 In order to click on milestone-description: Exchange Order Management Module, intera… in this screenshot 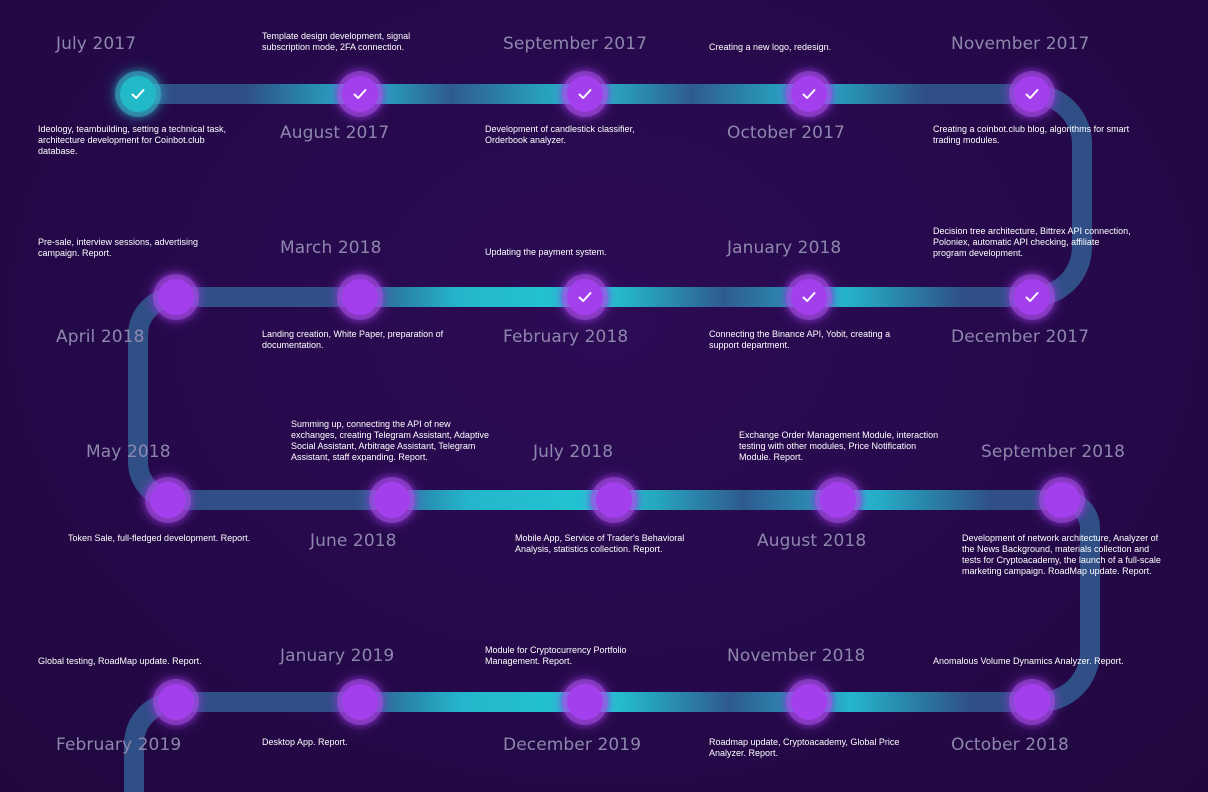, I will do `click(839, 446)`.